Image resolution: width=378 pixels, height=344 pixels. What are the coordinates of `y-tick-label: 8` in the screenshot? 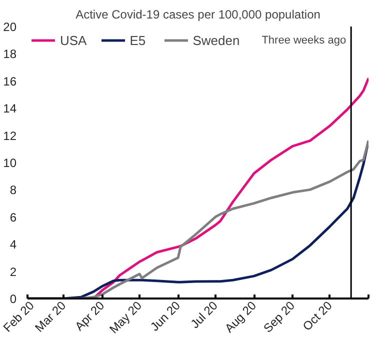 It's located at (13, 190).